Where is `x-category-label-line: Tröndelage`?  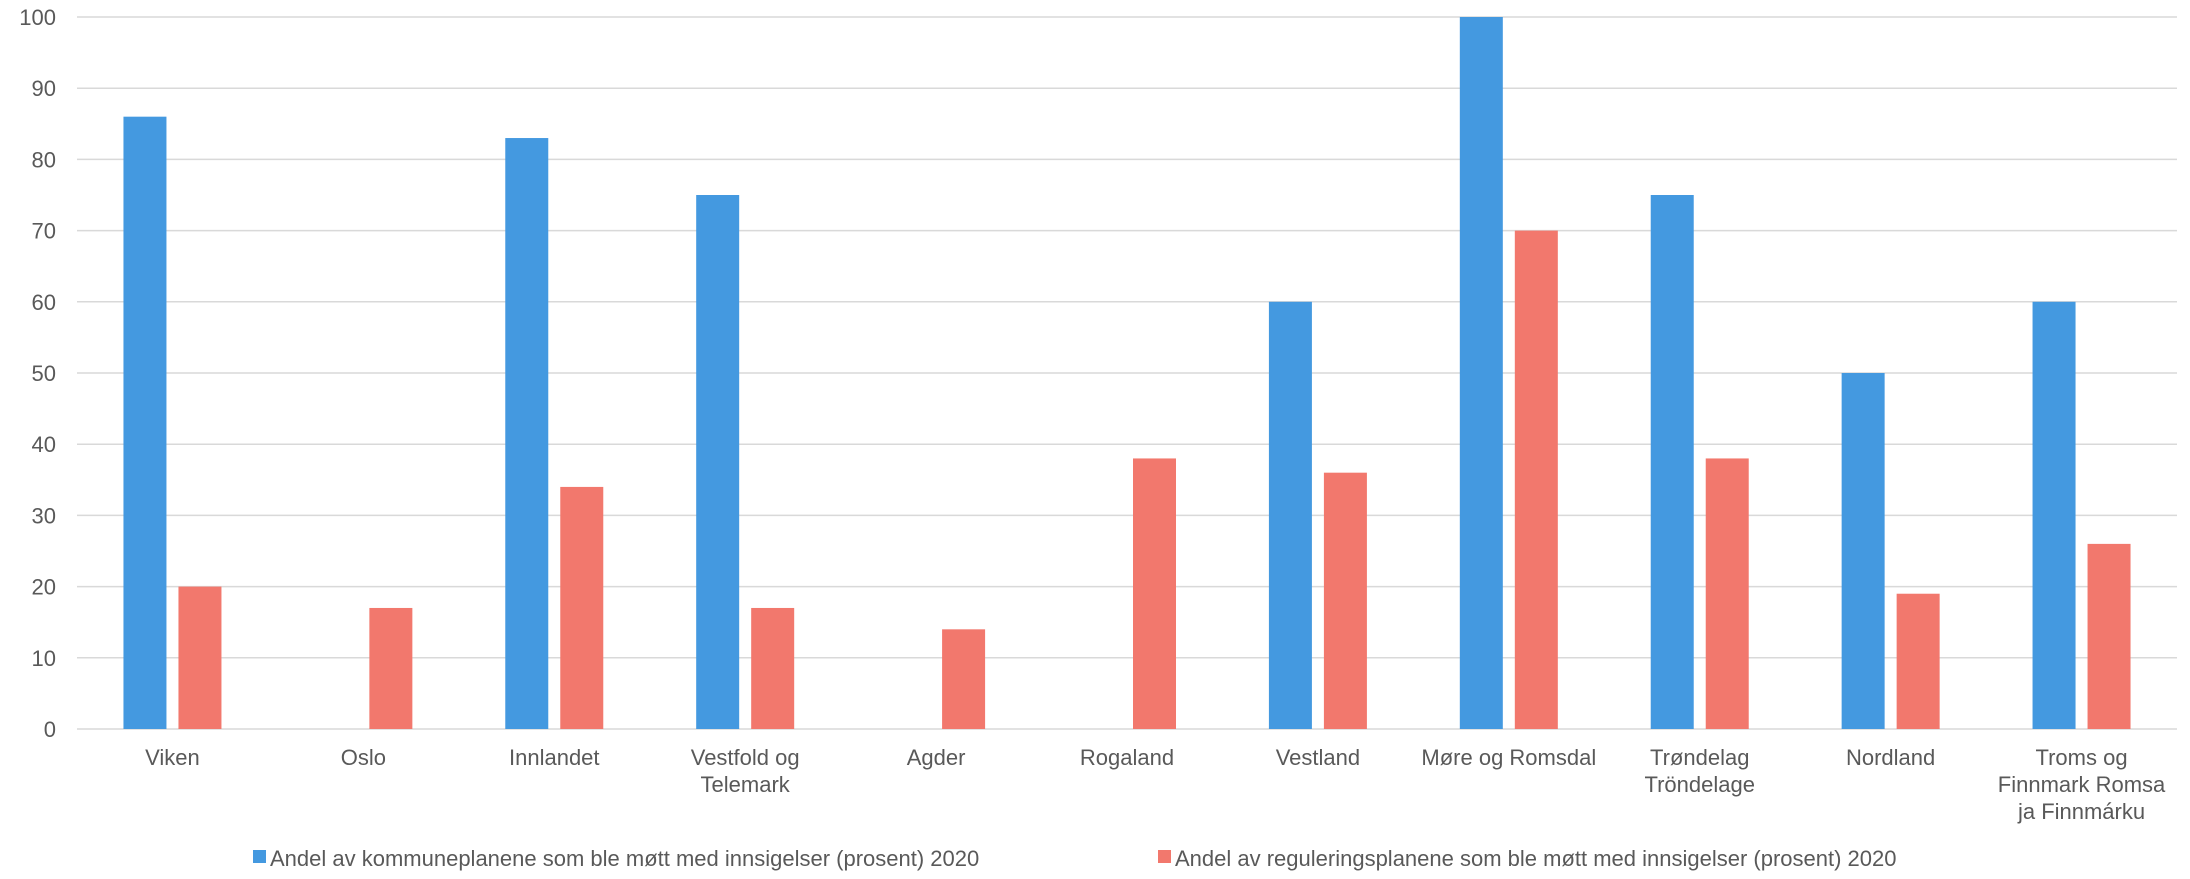
x-category-label-line: Tröndelage is located at coordinates (1699, 784).